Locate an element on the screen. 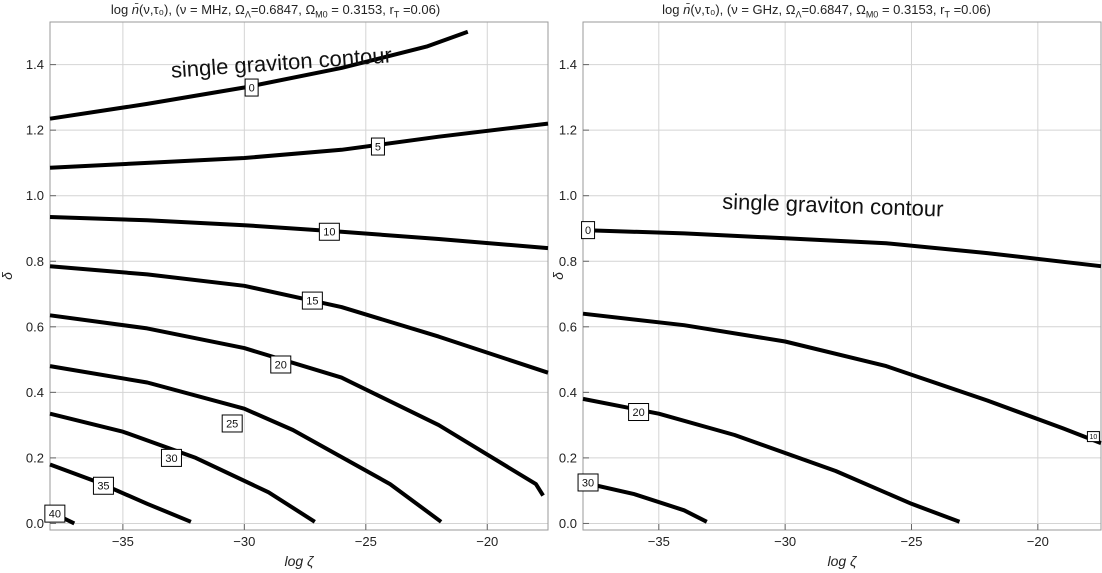  contour-label-5: 5 is located at coordinates (377, 146).